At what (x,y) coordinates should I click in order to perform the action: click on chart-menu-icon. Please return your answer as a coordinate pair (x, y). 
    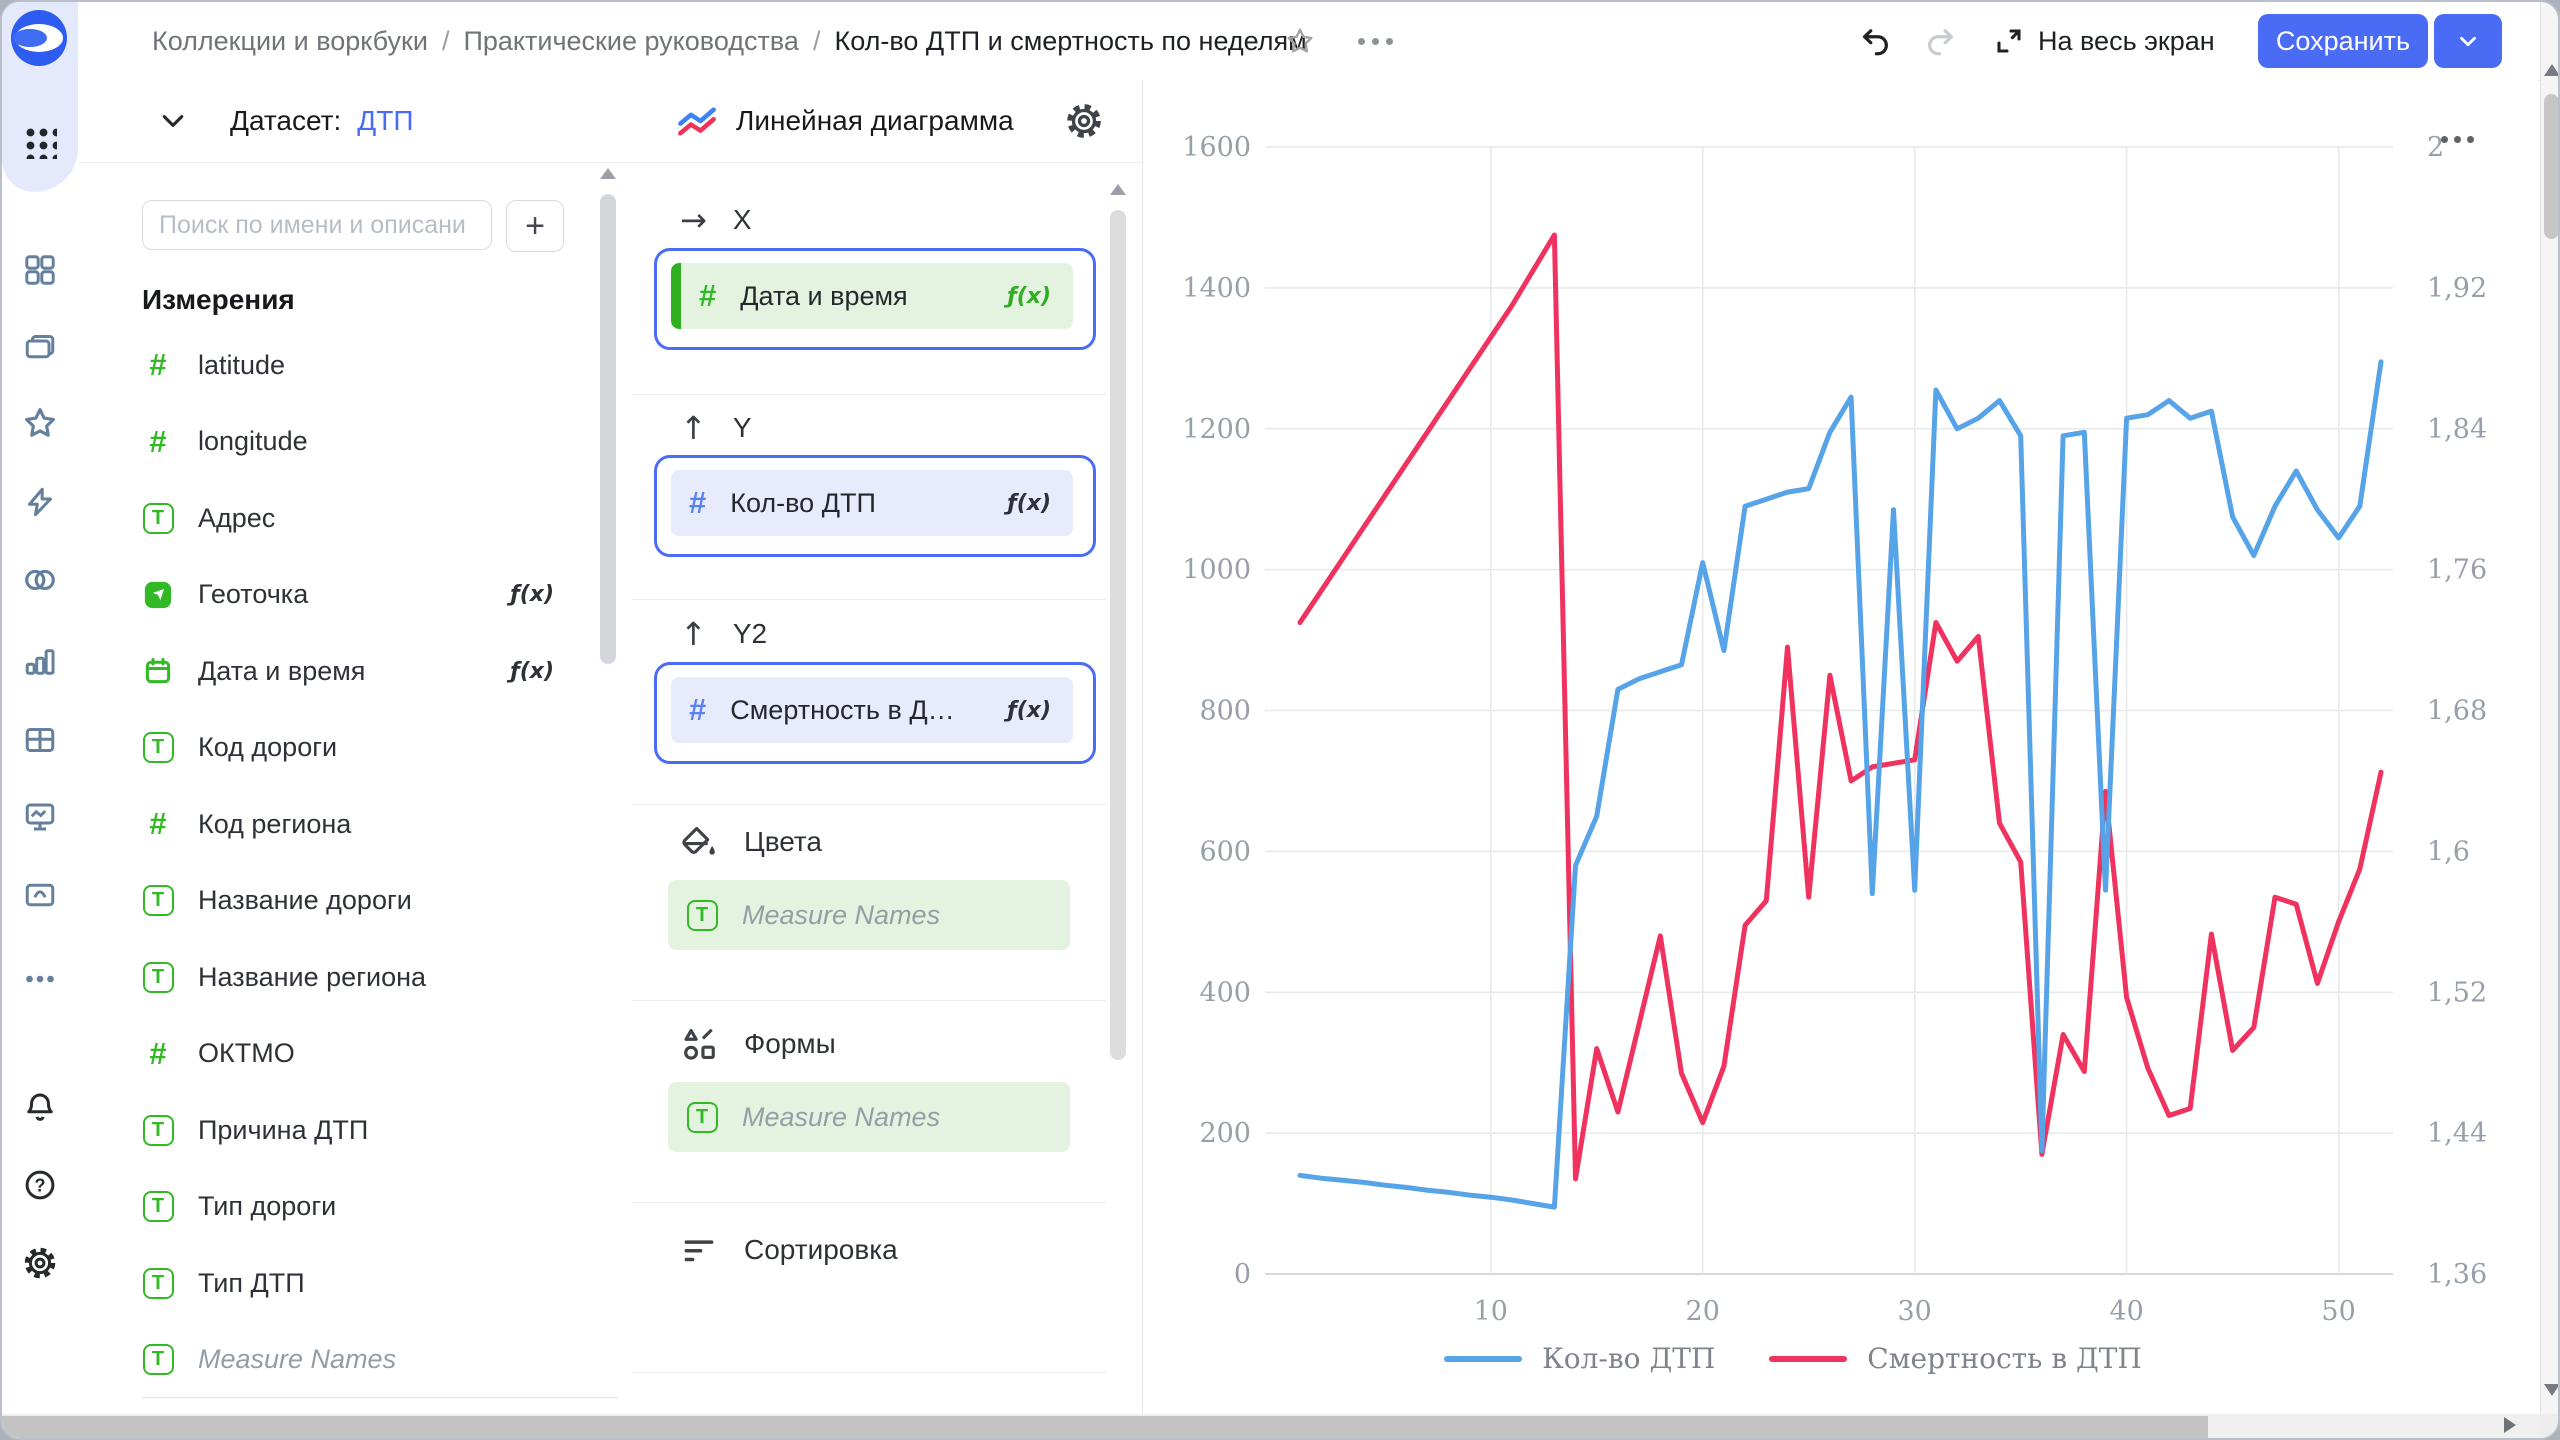
    Looking at the image, I should click on (2457, 139).